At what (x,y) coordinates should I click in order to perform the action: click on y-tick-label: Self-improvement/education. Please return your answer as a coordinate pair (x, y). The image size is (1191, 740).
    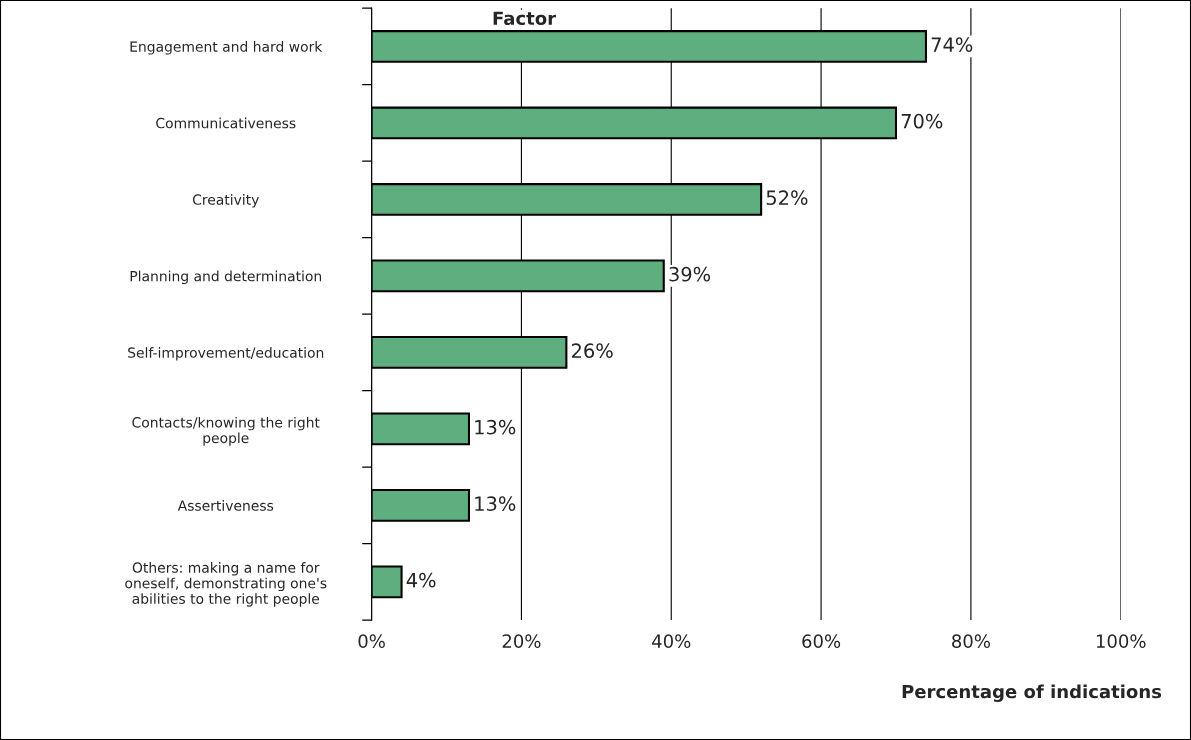
    Looking at the image, I should click on (226, 354).